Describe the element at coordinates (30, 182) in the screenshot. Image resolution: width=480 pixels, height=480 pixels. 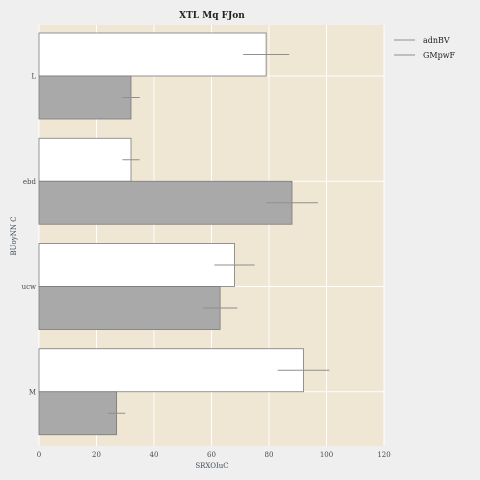
I see `y-tick-label: ebd` at that location.